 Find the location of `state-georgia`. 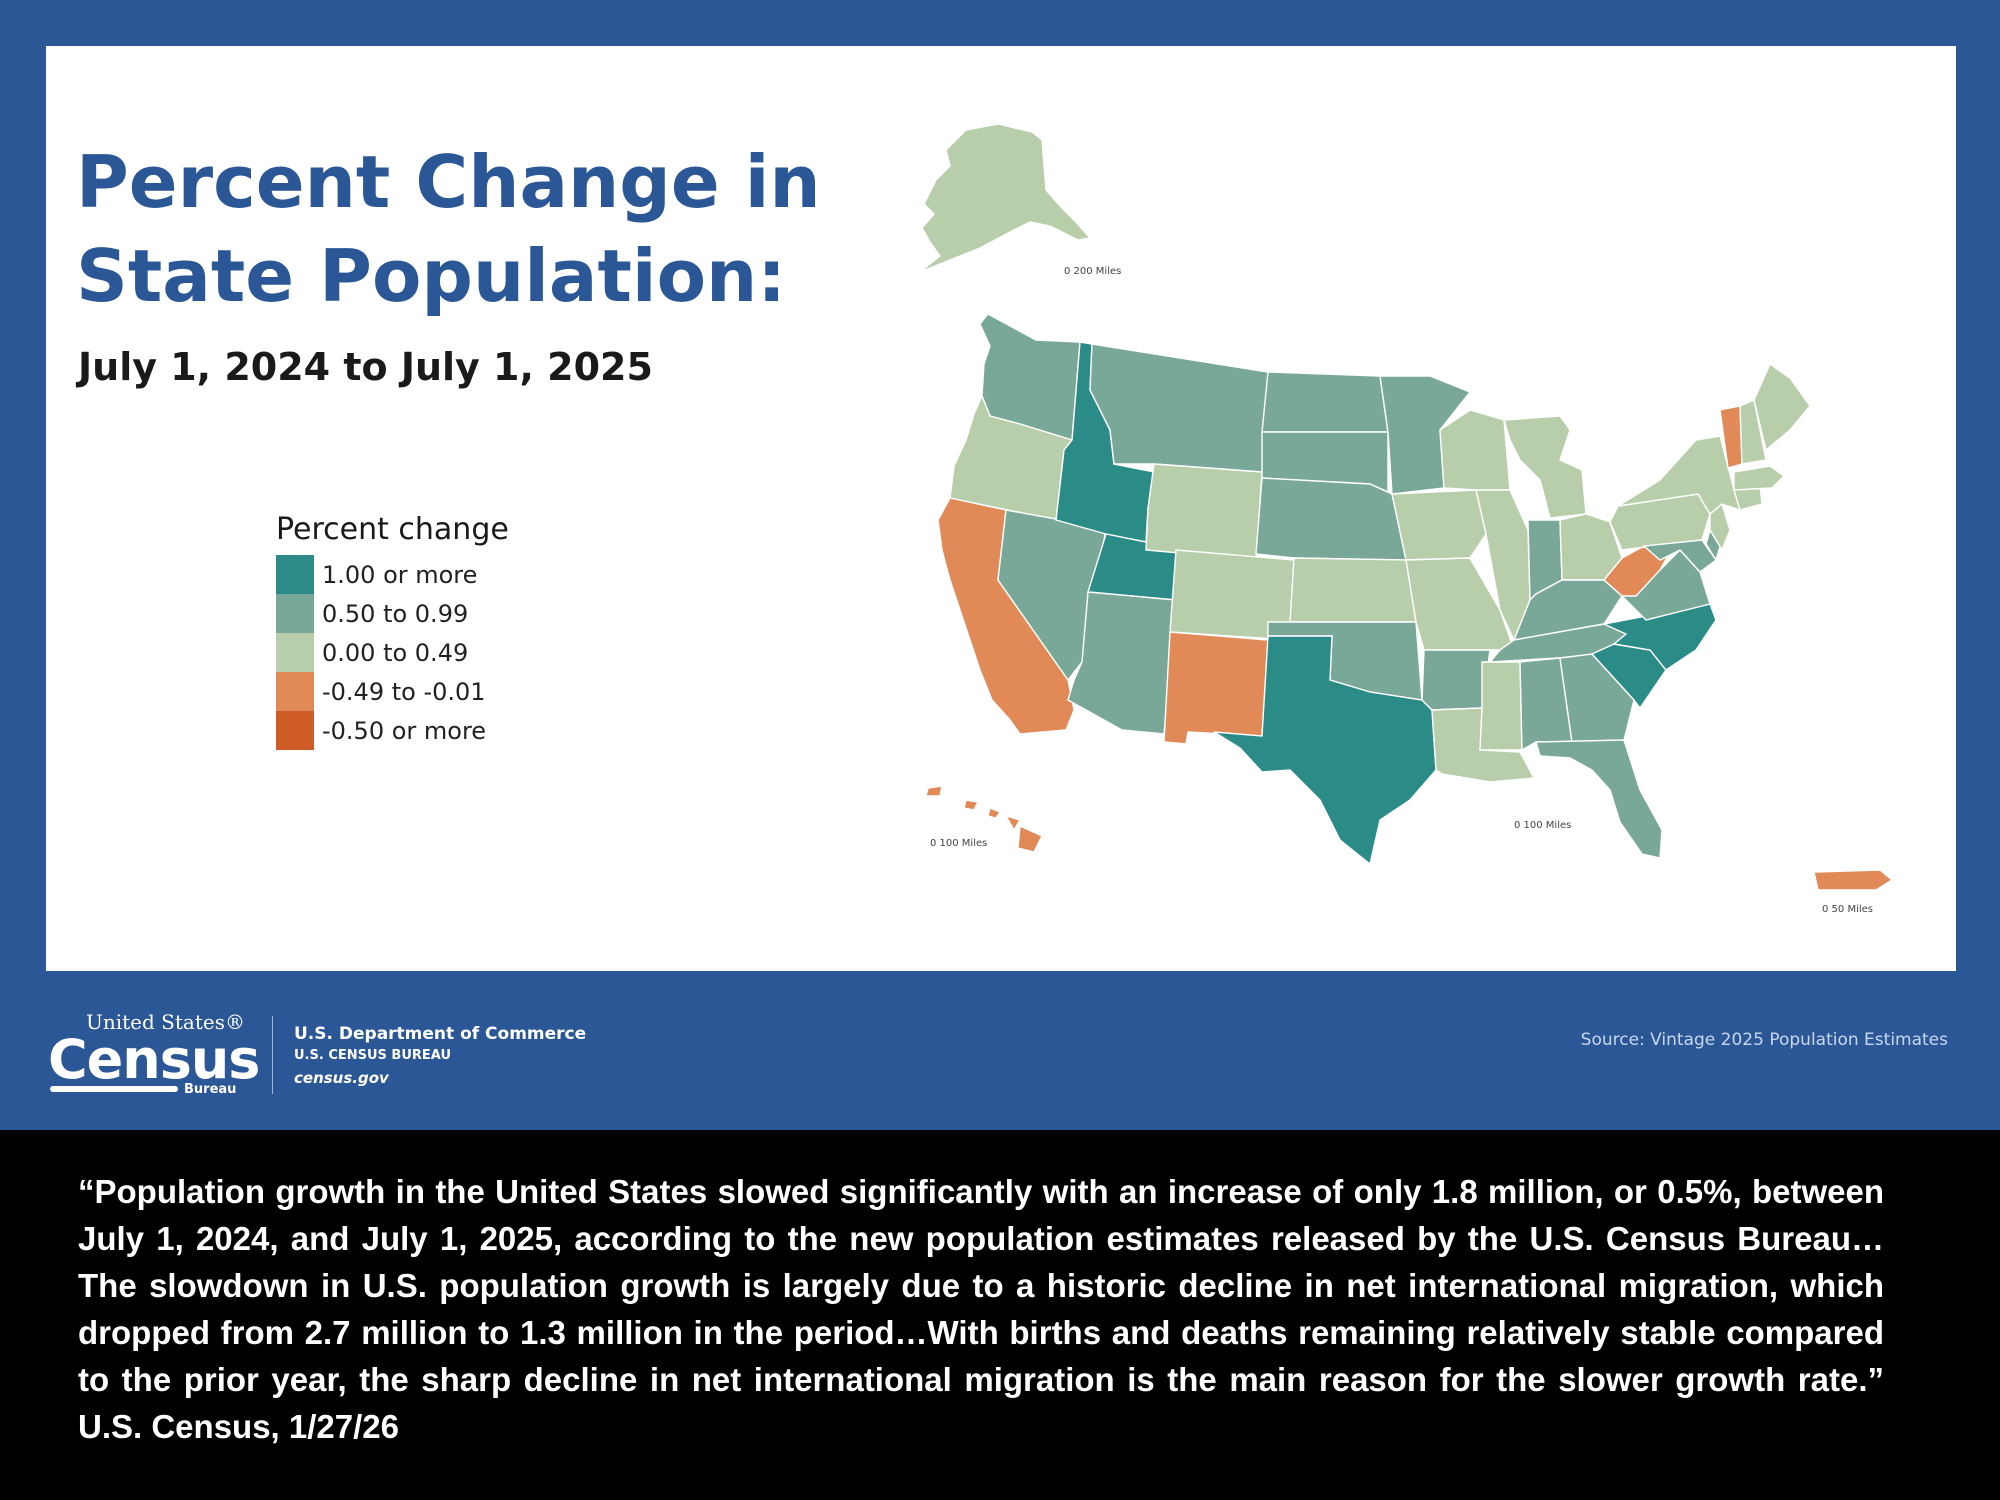

state-georgia is located at coordinates (1597, 698).